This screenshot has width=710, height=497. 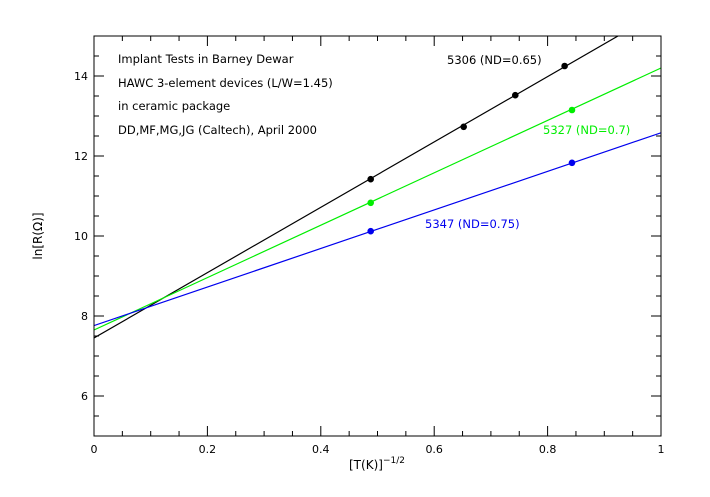 What do you see at coordinates (84, 316) in the screenshot?
I see `y-tick-label: 8` at bounding box center [84, 316].